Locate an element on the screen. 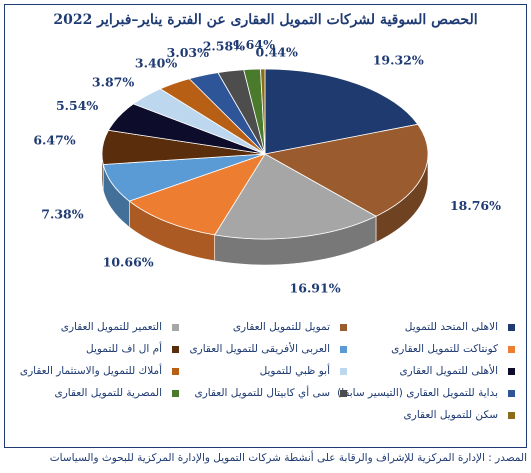 The height and width of the screenshot is (473, 531). legend-label: التعمير للتمويل العقارى is located at coordinates (111, 327).